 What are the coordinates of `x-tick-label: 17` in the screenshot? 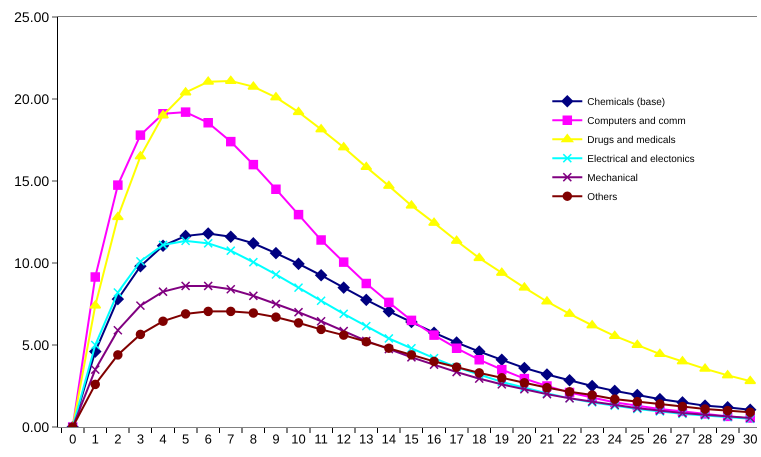 It's located at (456, 439).